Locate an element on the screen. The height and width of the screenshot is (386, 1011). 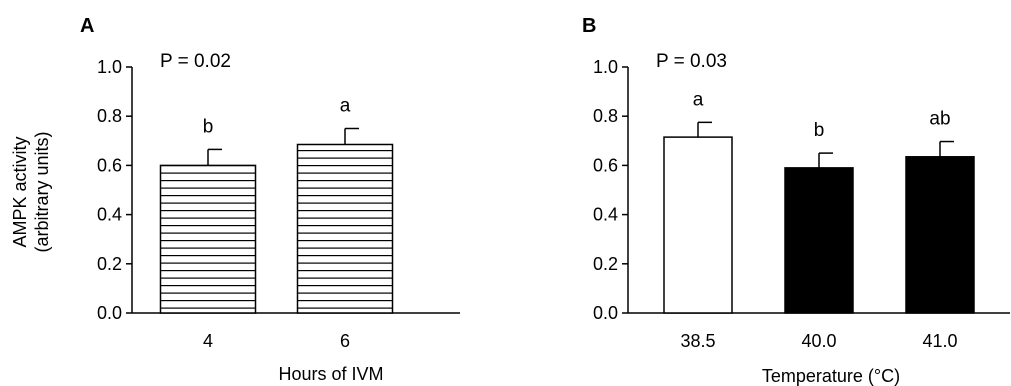
panel-a-y-axis-title-line1: AMPK activity is located at coordinates (20, 191).